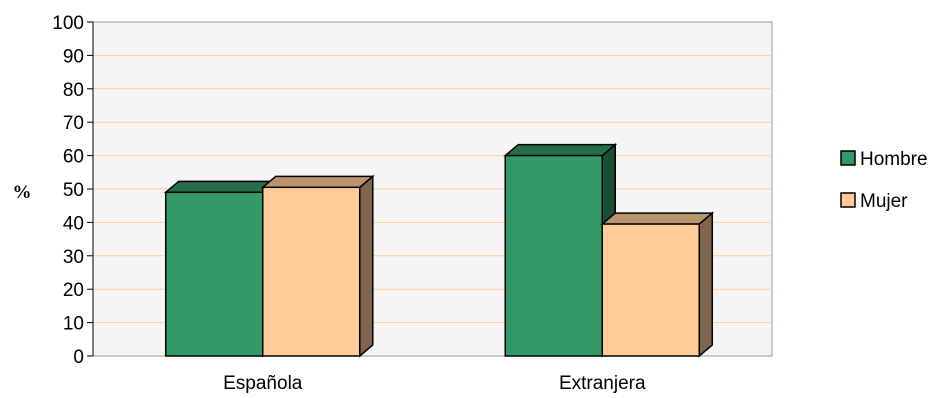  What do you see at coordinates (73, 157) in the screenshot?
I see `y-tick-label: 60` at bounding box center [73, 157].